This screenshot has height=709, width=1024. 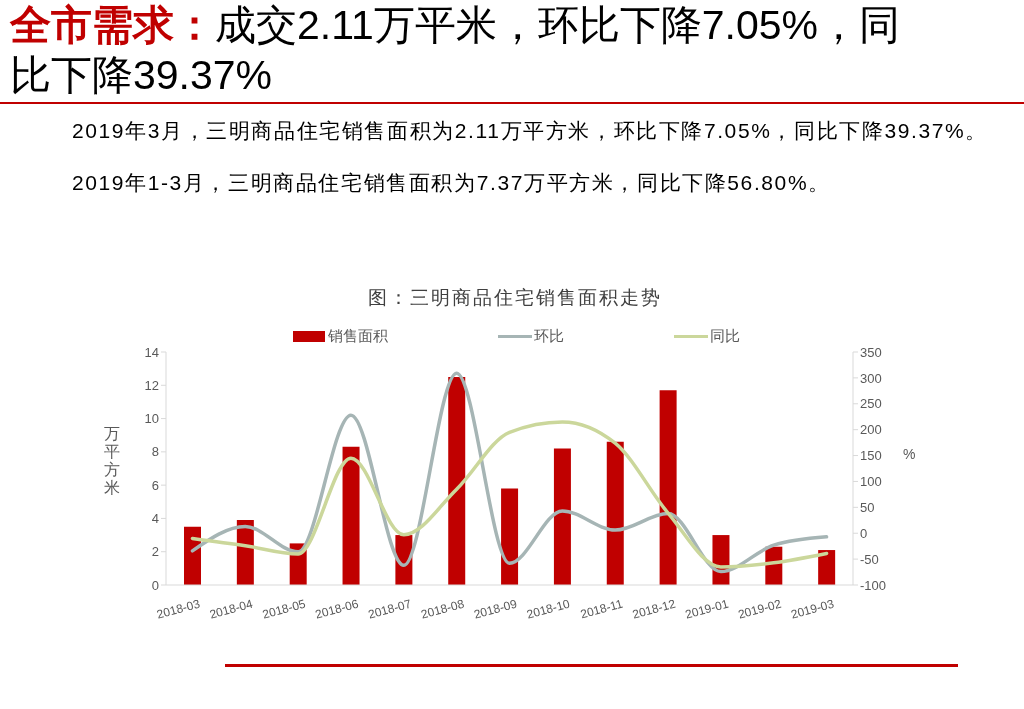 What do you see at coordinates (357, 336) in the screenshot?
I see `legend-label: 销售面积` at bounding box center [357, 336].